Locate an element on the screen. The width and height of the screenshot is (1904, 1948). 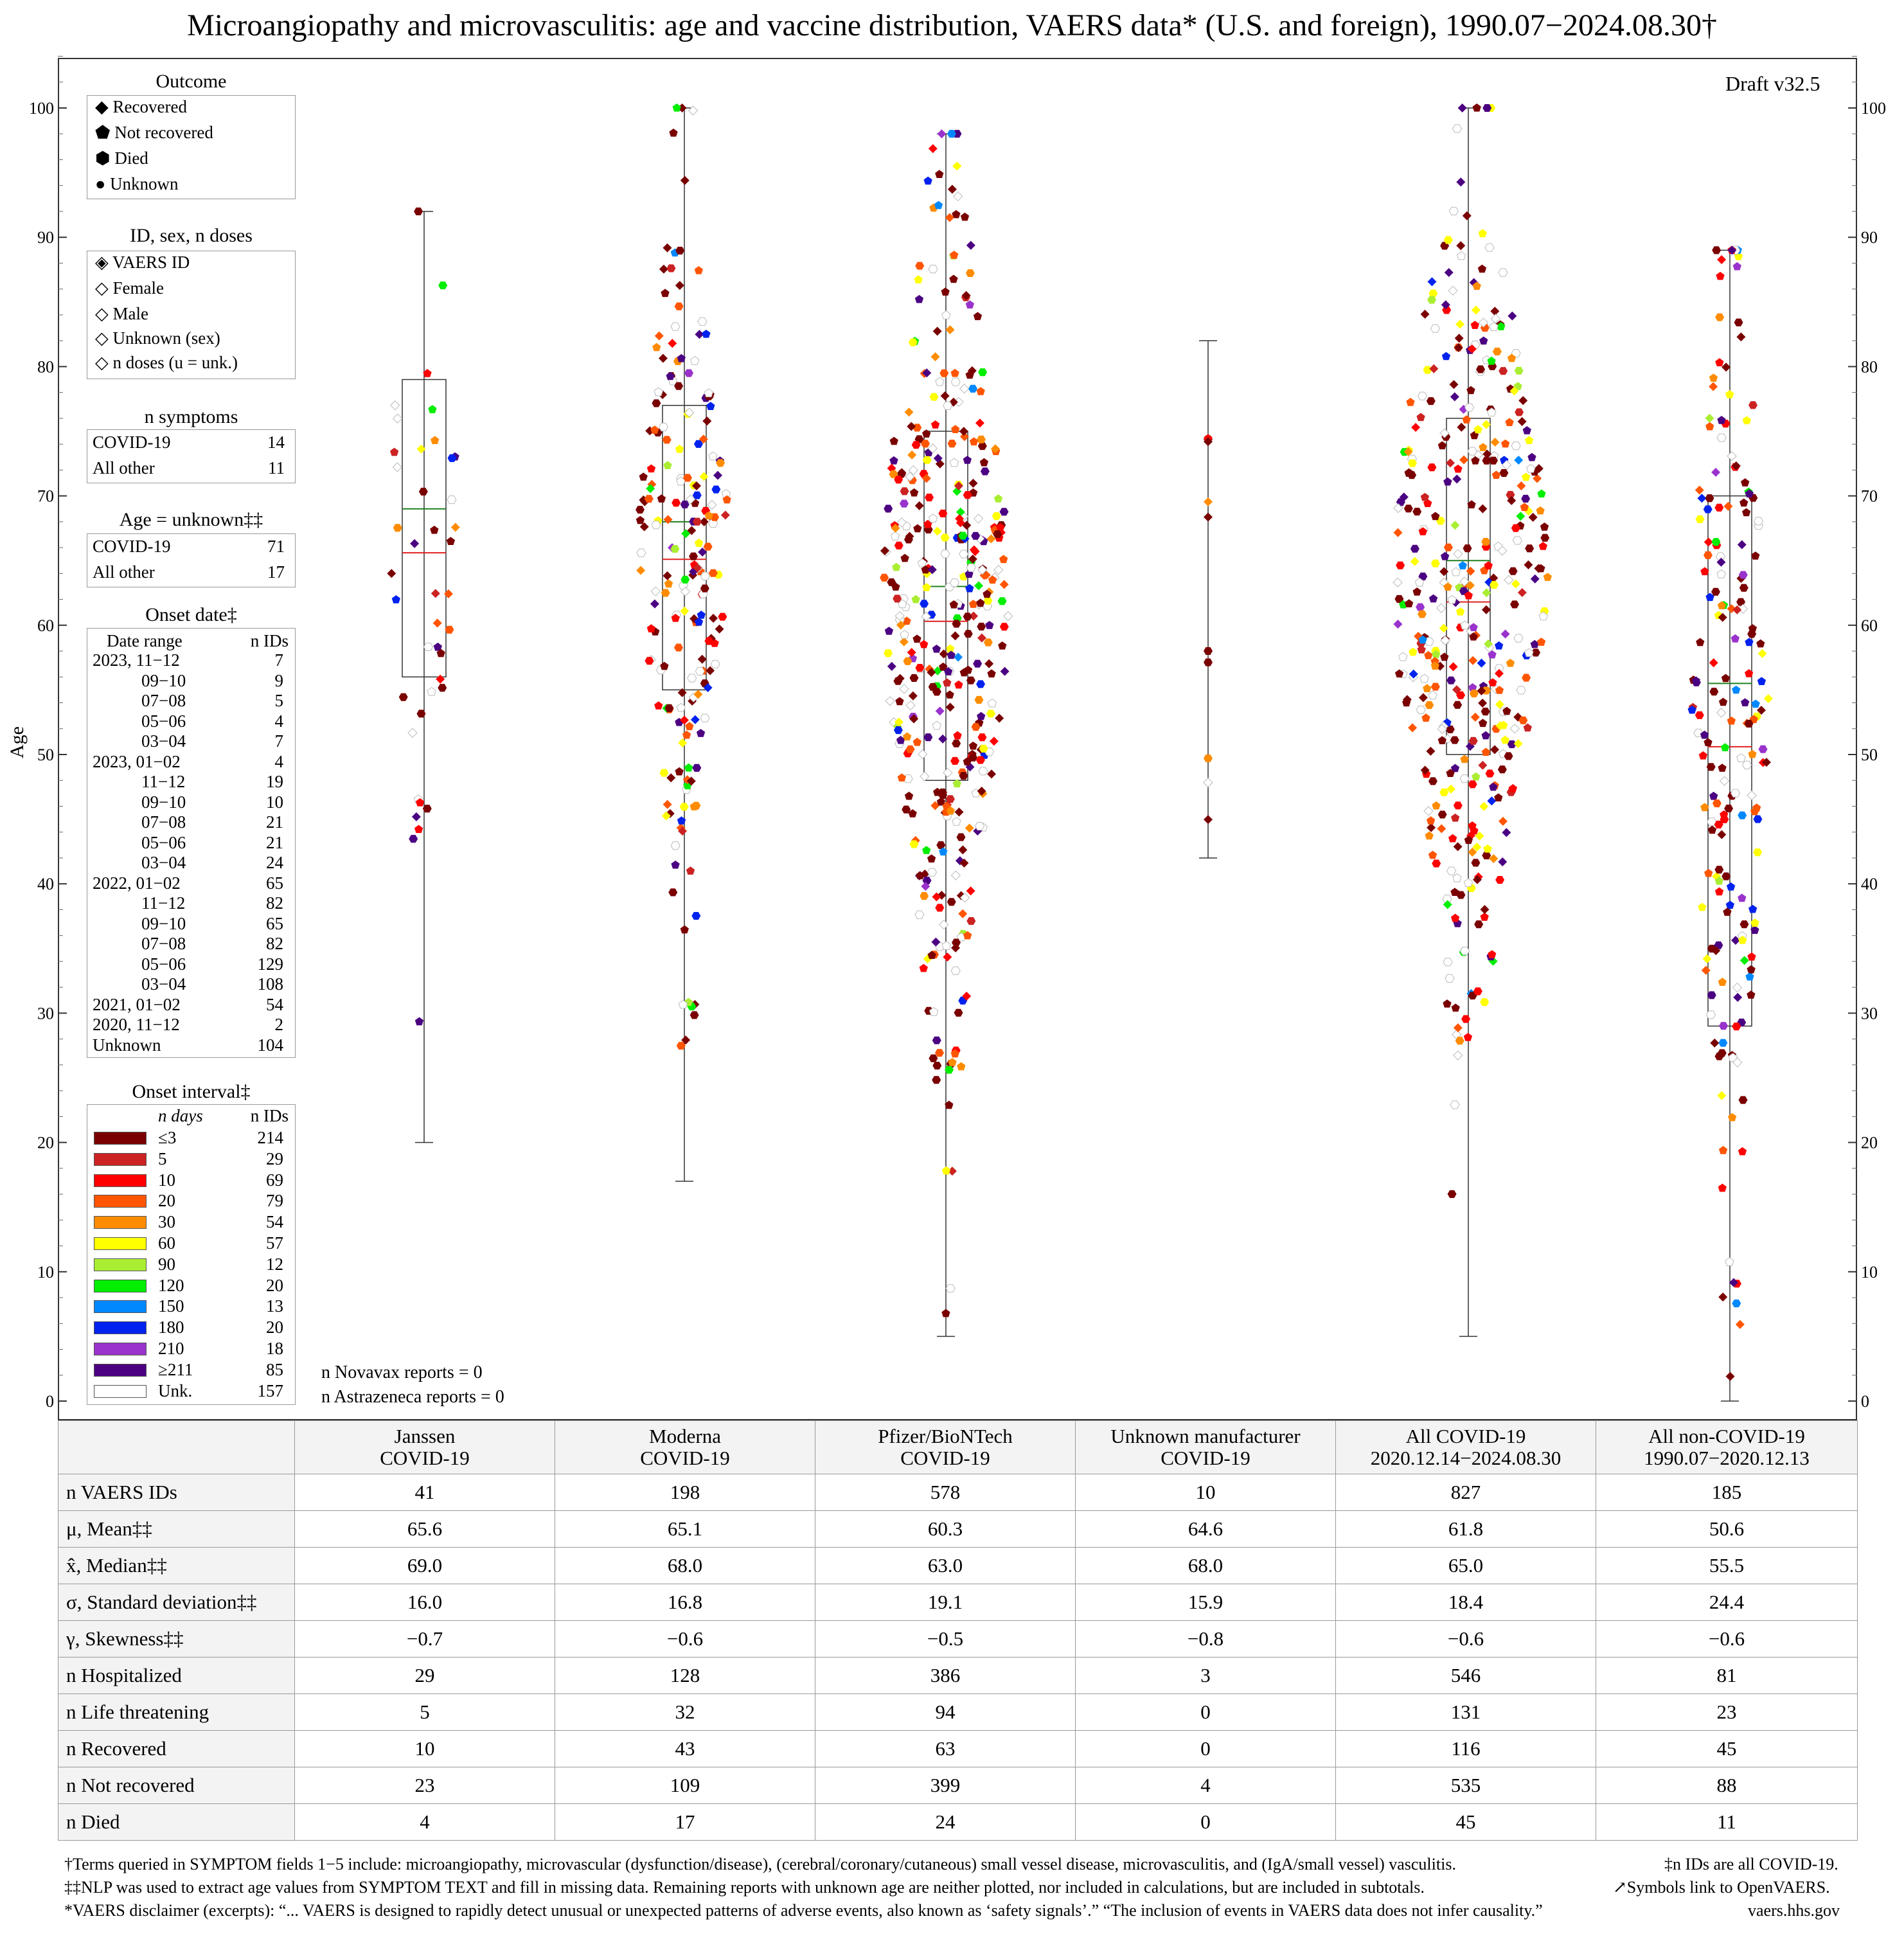
col-header-all-covid: All COVID-19 2020.12.14−2024.08.30 is located at coordinates (1466, 1447).